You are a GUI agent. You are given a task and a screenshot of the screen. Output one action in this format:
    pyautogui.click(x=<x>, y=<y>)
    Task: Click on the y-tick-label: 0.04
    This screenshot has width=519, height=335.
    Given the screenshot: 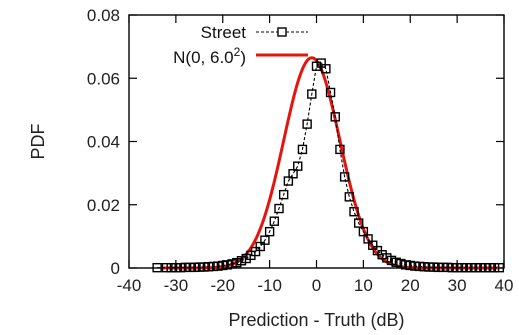 What is the action you would take?
    pyautogui.click(x=103, y=142)
    